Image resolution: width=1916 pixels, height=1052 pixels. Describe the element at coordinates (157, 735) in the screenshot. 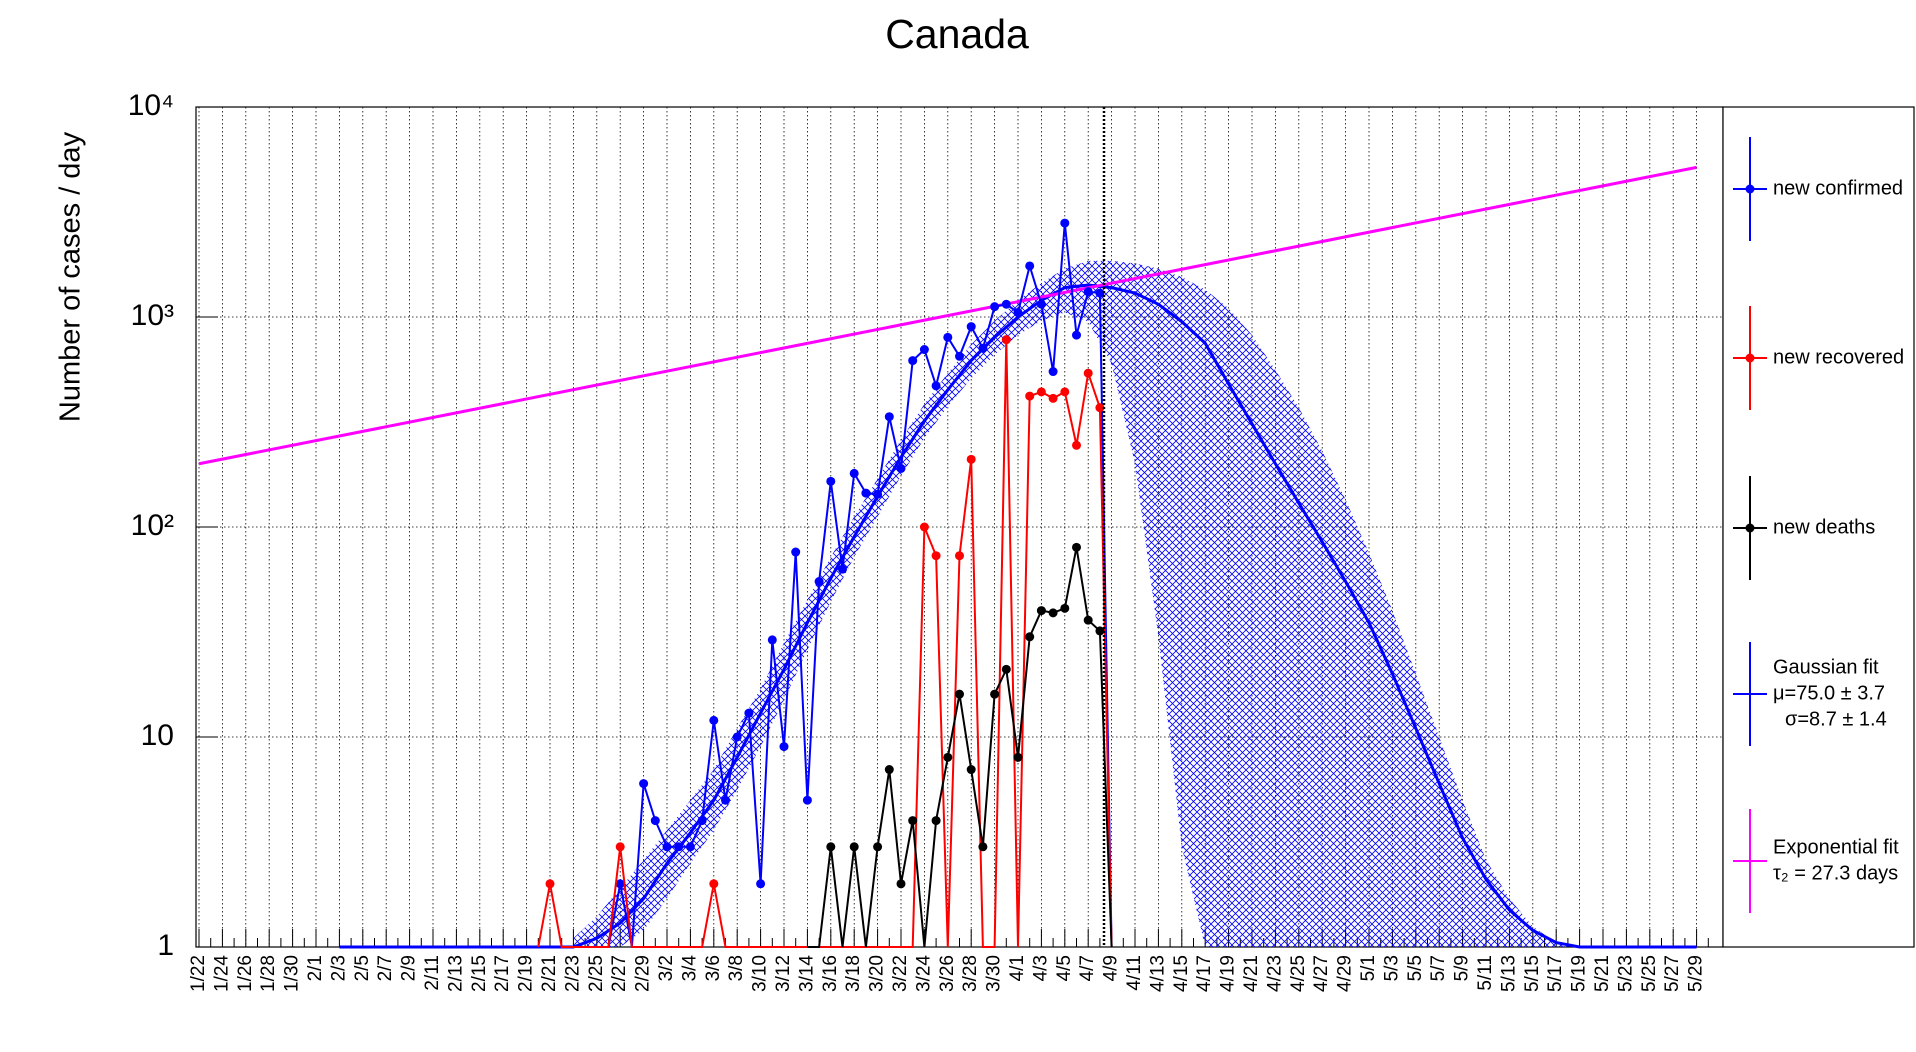

I see `y-tick-label: 10` at that location.